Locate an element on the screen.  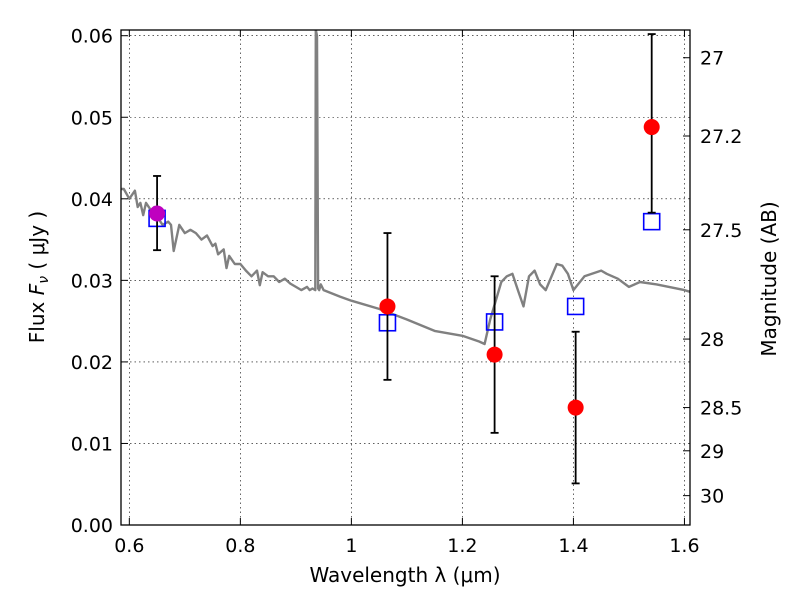
y2-tick-label: 28 is located at coordinates (712, 340).